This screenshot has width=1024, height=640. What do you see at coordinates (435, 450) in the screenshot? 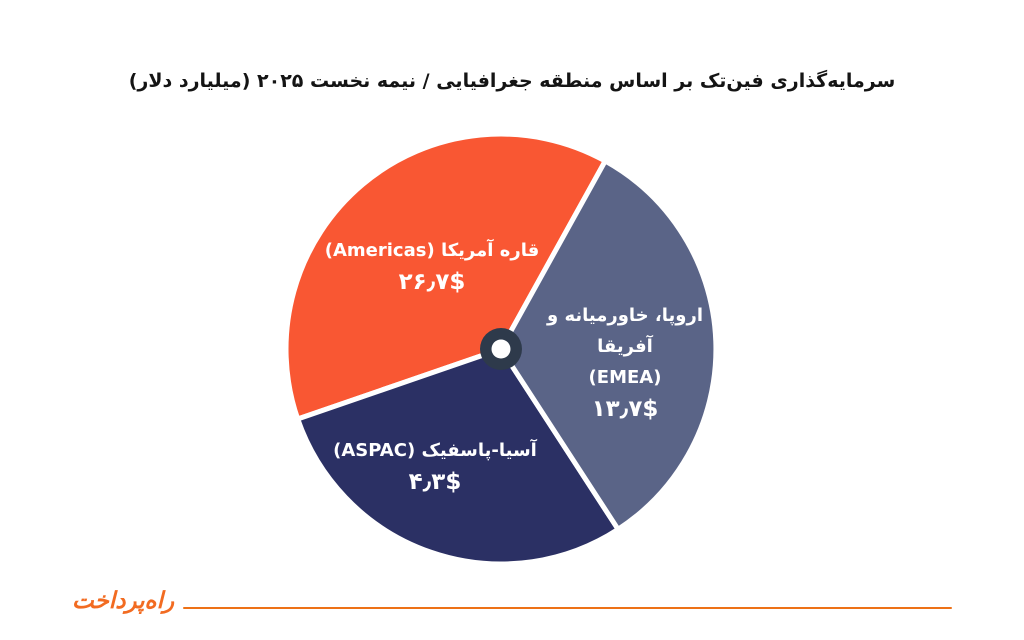
I see `slice-label-aspac-name: آسیا-پاسفیک (ASPAC)` at bounding box center [435, 450].